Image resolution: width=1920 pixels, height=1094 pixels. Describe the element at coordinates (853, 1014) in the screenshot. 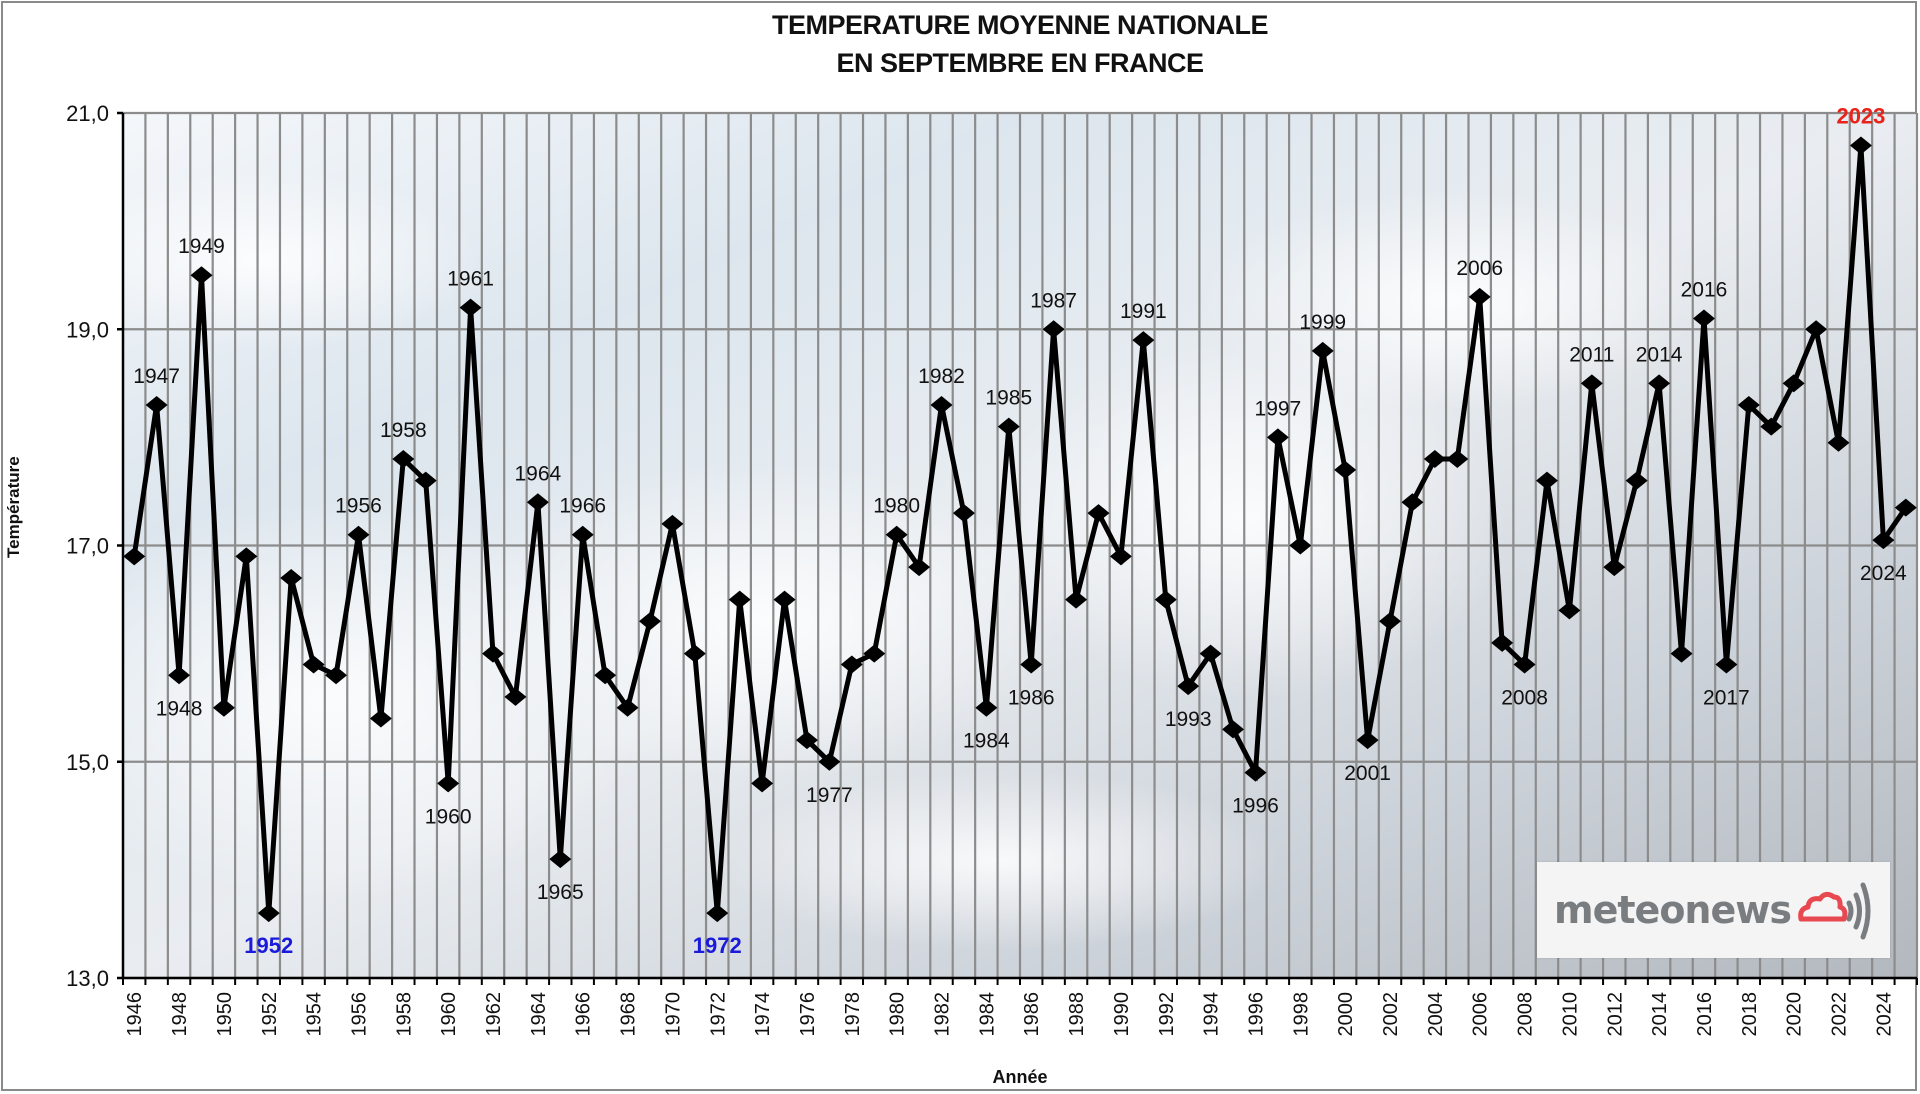

I see `x-tick-label: 1978` at that location.